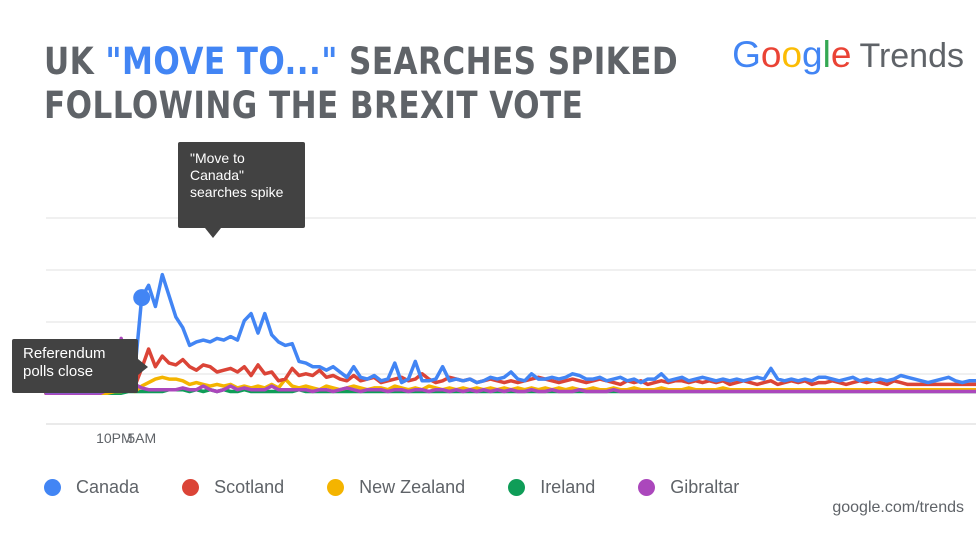 Image resolution: width=976 pixels, height=549 pixels. What do you see at coordinates (142, 298) in the screenshot?
I see `marker-canada` at bounding box center [142, 298].